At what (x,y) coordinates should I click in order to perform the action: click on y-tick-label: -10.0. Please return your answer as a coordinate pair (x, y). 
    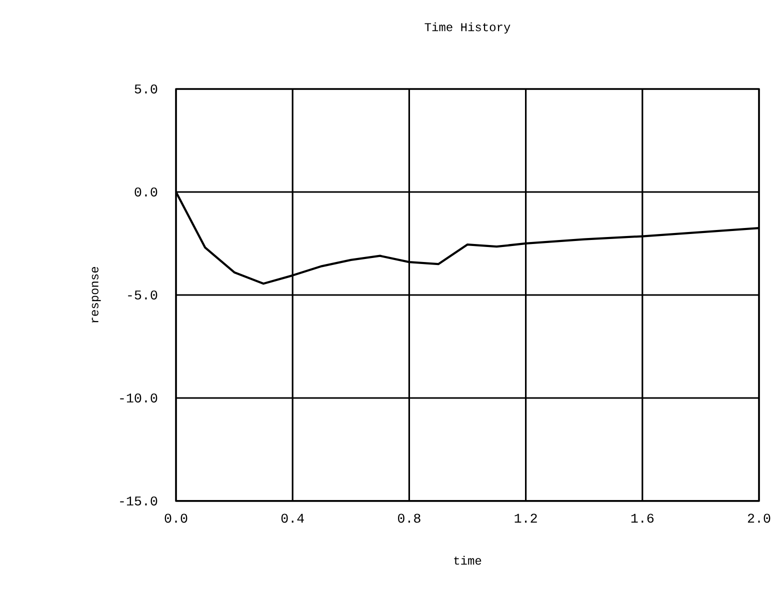
    Looking at the image, I should click on (139, 398).